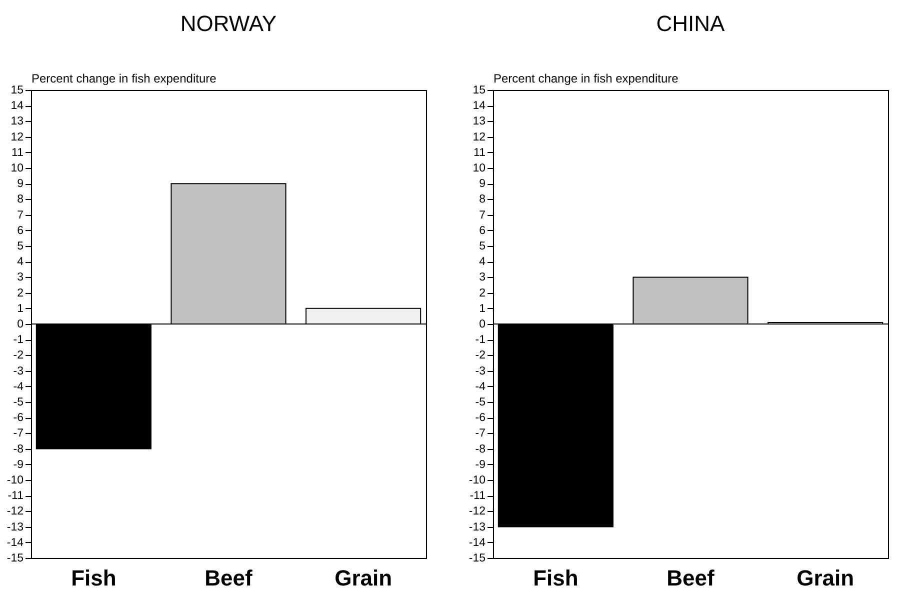 This screenshot has height=604, width=910. Describe the element at coordinates (228, 23) in the screenshot. I see `chart-title: NORWAY` at that location.